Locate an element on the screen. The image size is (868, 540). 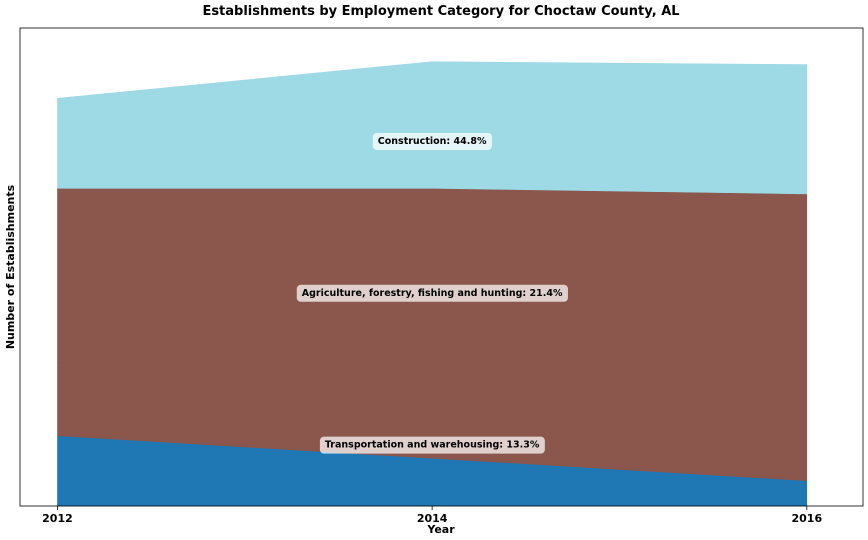
x-axis-ticks: 2012 2014 2016 is located at coordinates (432, 515).